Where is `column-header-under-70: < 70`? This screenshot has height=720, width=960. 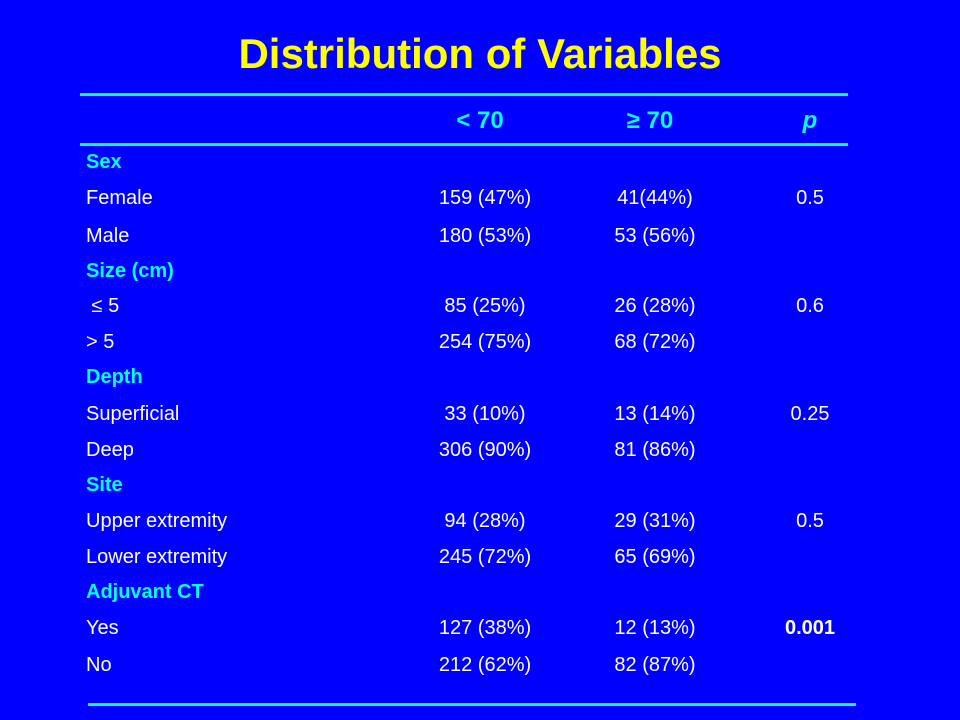
column-header-under-70: < 70 is located at coordinates (480, 120).